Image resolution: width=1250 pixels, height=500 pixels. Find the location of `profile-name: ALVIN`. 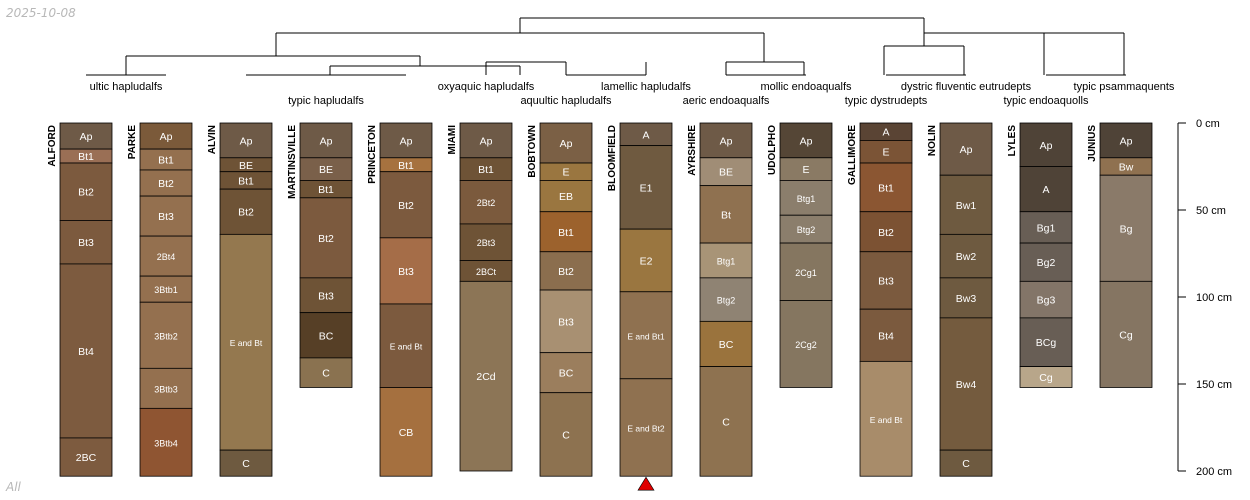

profile-name: ALVIN is located at coordinates (212, 139).